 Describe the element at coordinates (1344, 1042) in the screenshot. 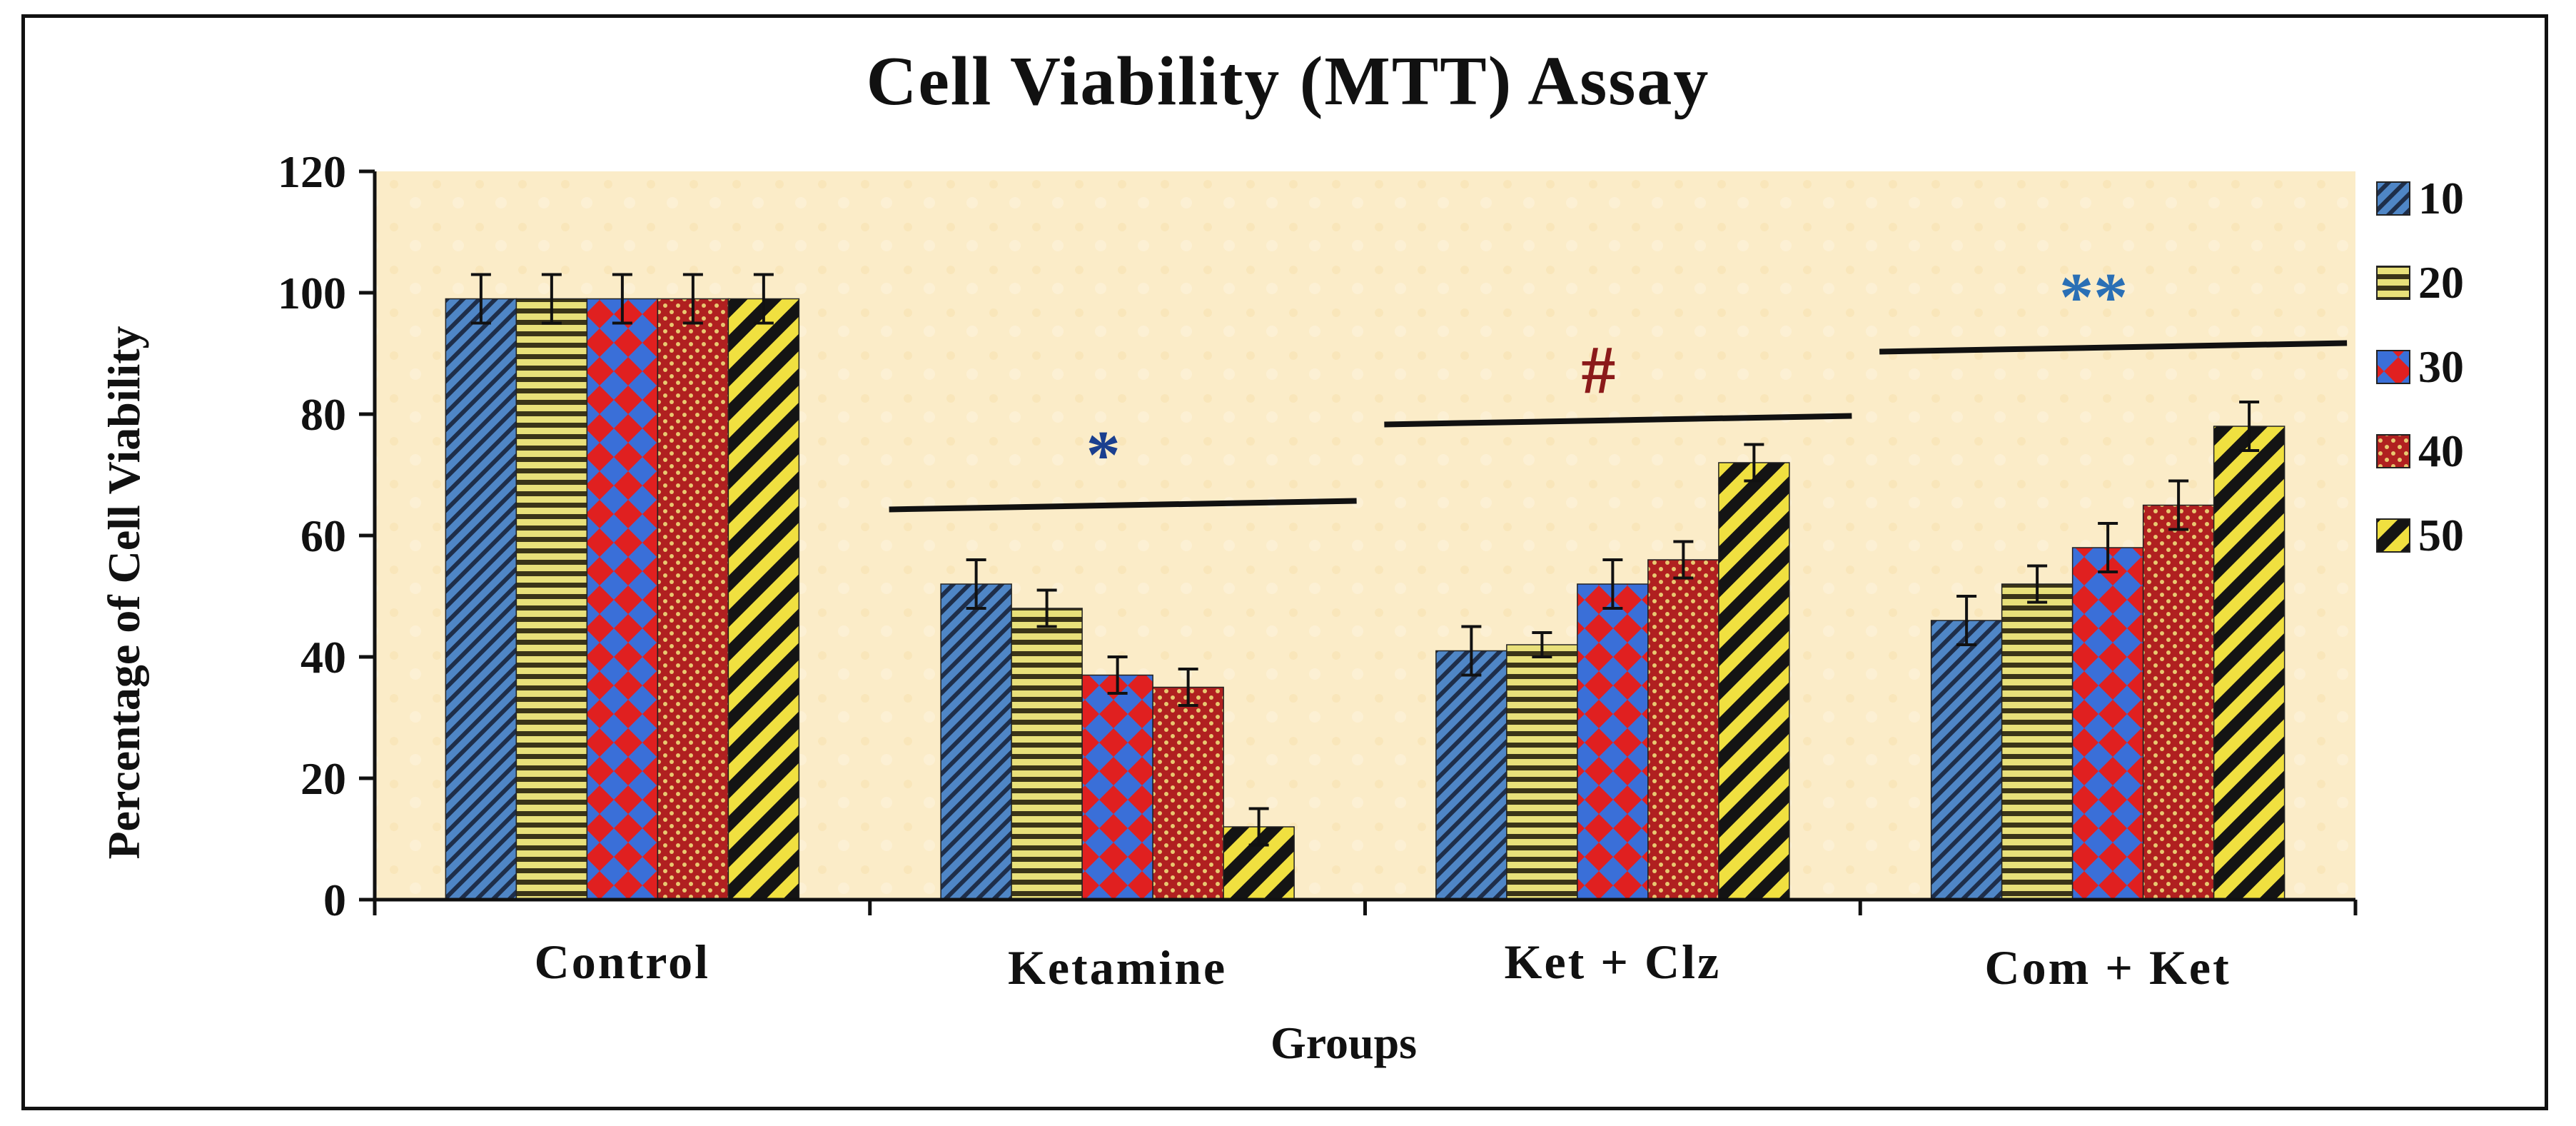

I see `x-axis-title: Groups` at that location.